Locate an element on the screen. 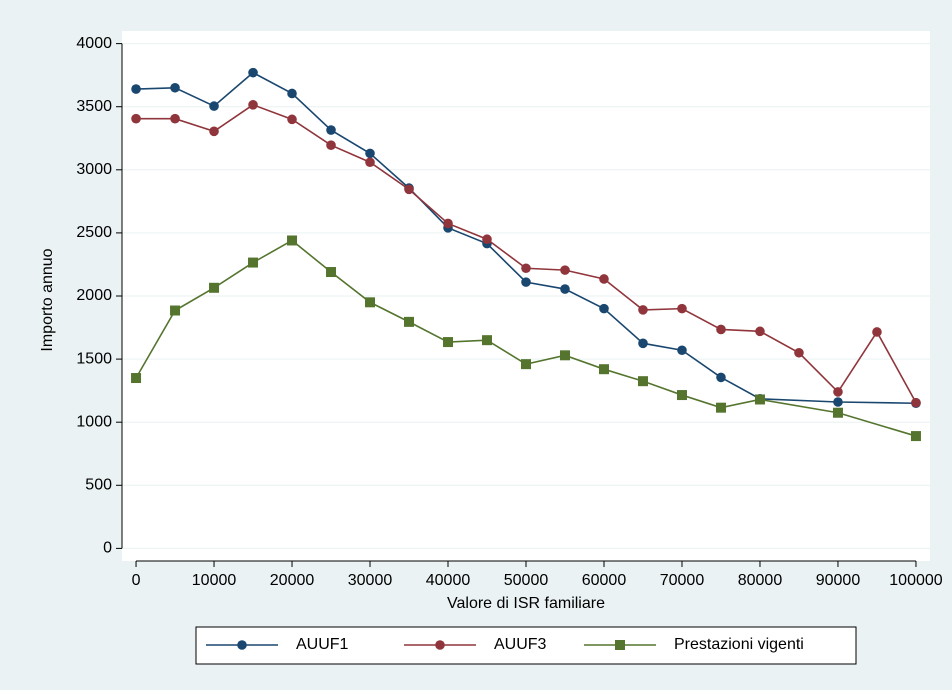  y-tick-label: 500 is located at coordinates (98, 485).